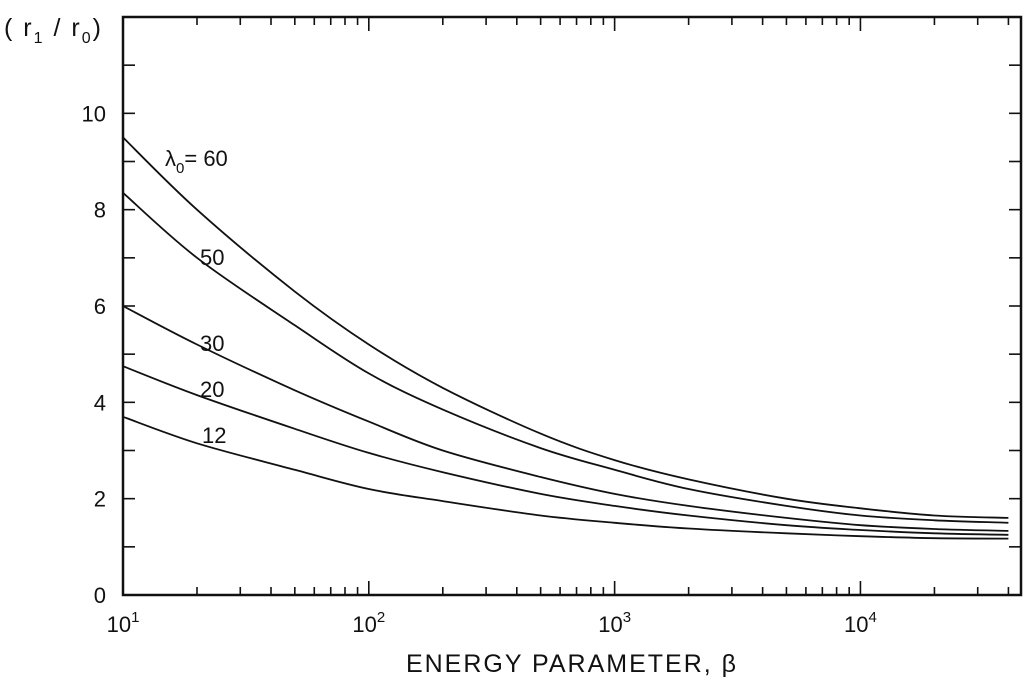 The width and height of the screenshot is (1024, 685). What do you see at coordinates (860, 623) in the screenshot?
I see `x-tick-label: 10⁴` at bounding box center [860, 623].